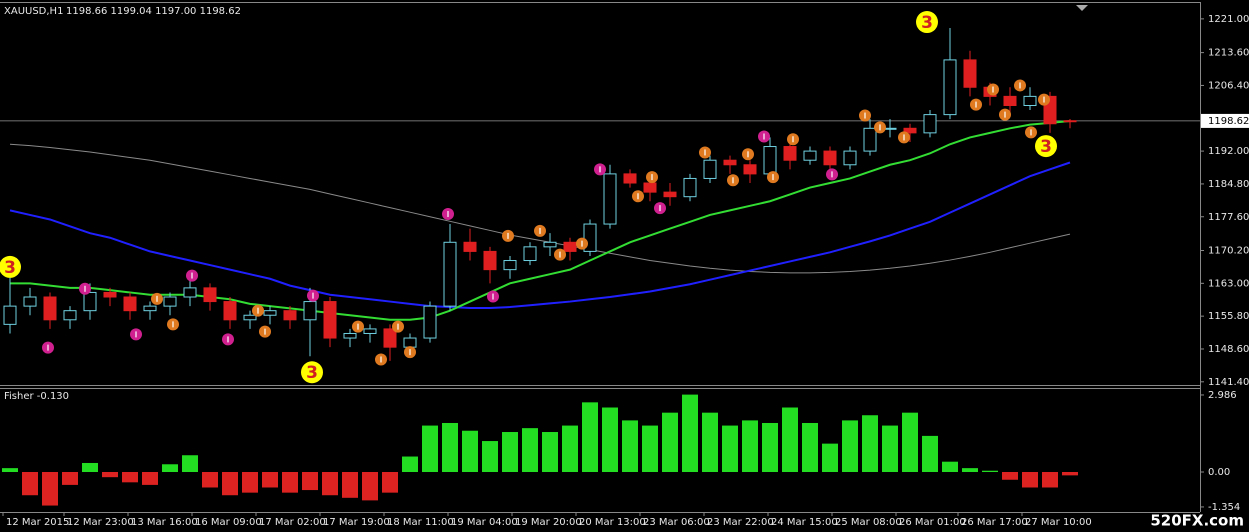 The width and height of the screenshot is (1249, 532). What do you see at coordinates (356, 522) in the screenshot?
I see `x-tick-label: 17 Mar 19:00` at bounding box center [356, 522].